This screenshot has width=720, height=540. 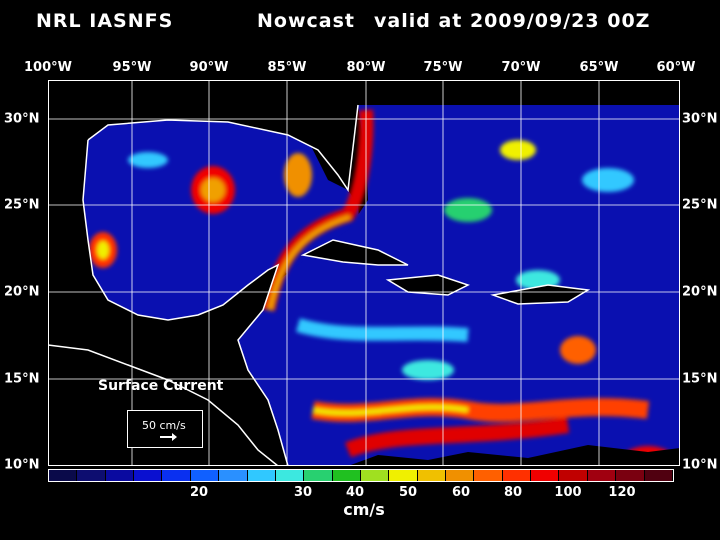 I want to click on color-scale-label: 120, so click(x=622, y=492).